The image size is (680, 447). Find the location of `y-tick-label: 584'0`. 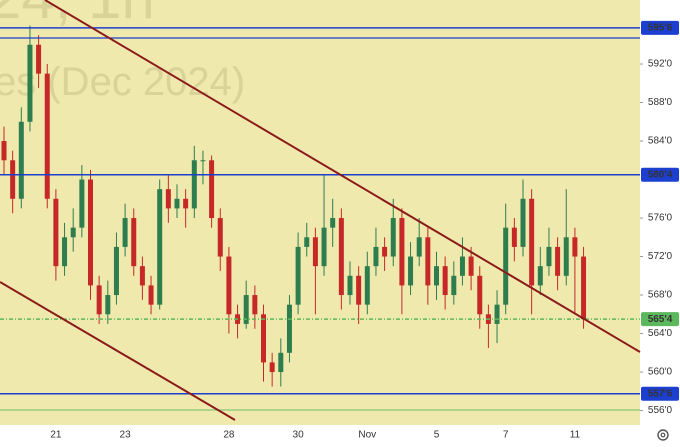

y-tick-label: 584'0 is located at coordinates (660, 141).